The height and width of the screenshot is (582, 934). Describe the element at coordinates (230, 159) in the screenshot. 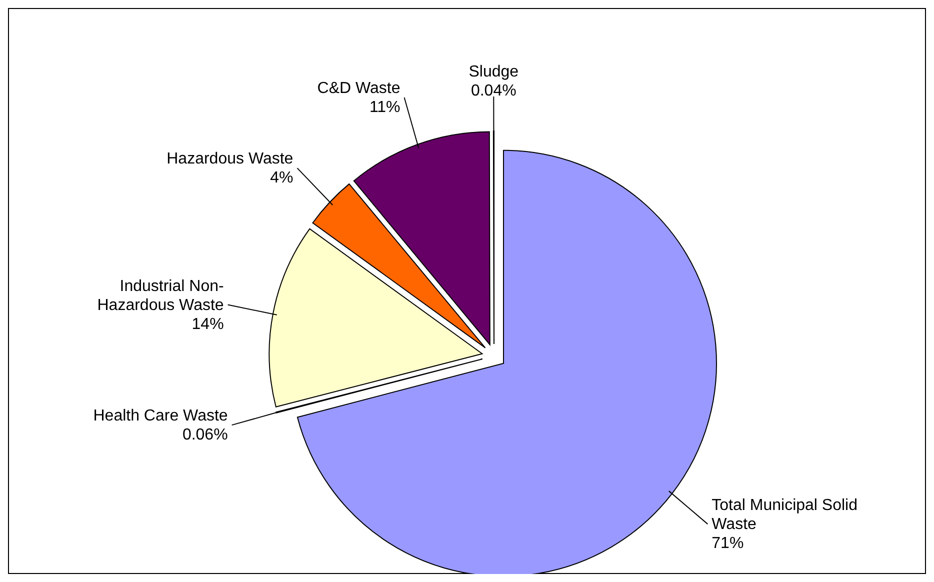

I see `slice-label: Hazardous Waste` at that location.